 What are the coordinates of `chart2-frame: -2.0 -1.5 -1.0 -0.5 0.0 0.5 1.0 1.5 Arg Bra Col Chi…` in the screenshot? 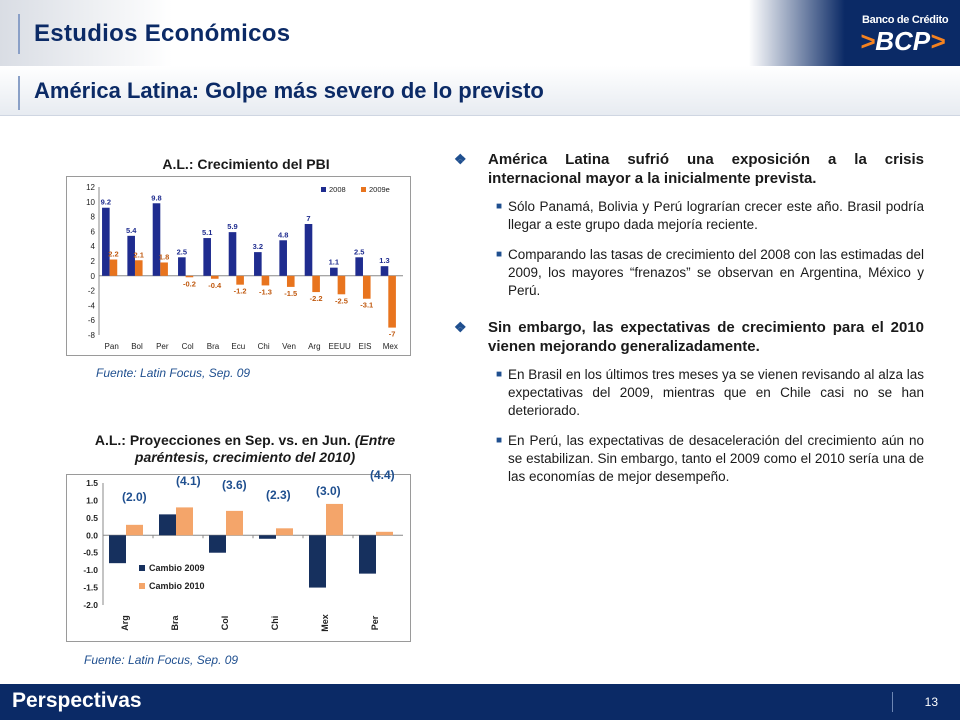 It's located at (238, 558).